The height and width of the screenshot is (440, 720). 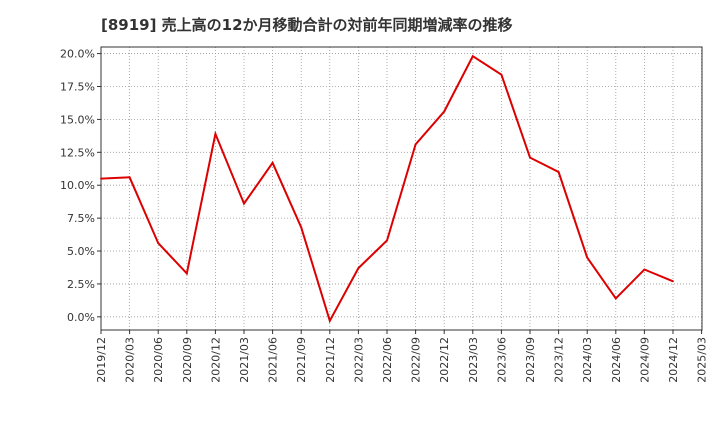 What do you see at coordinates (81, 218) in the screenshot?
I see `y-tick-label: 7.5%` at bounding box center [81, 218].